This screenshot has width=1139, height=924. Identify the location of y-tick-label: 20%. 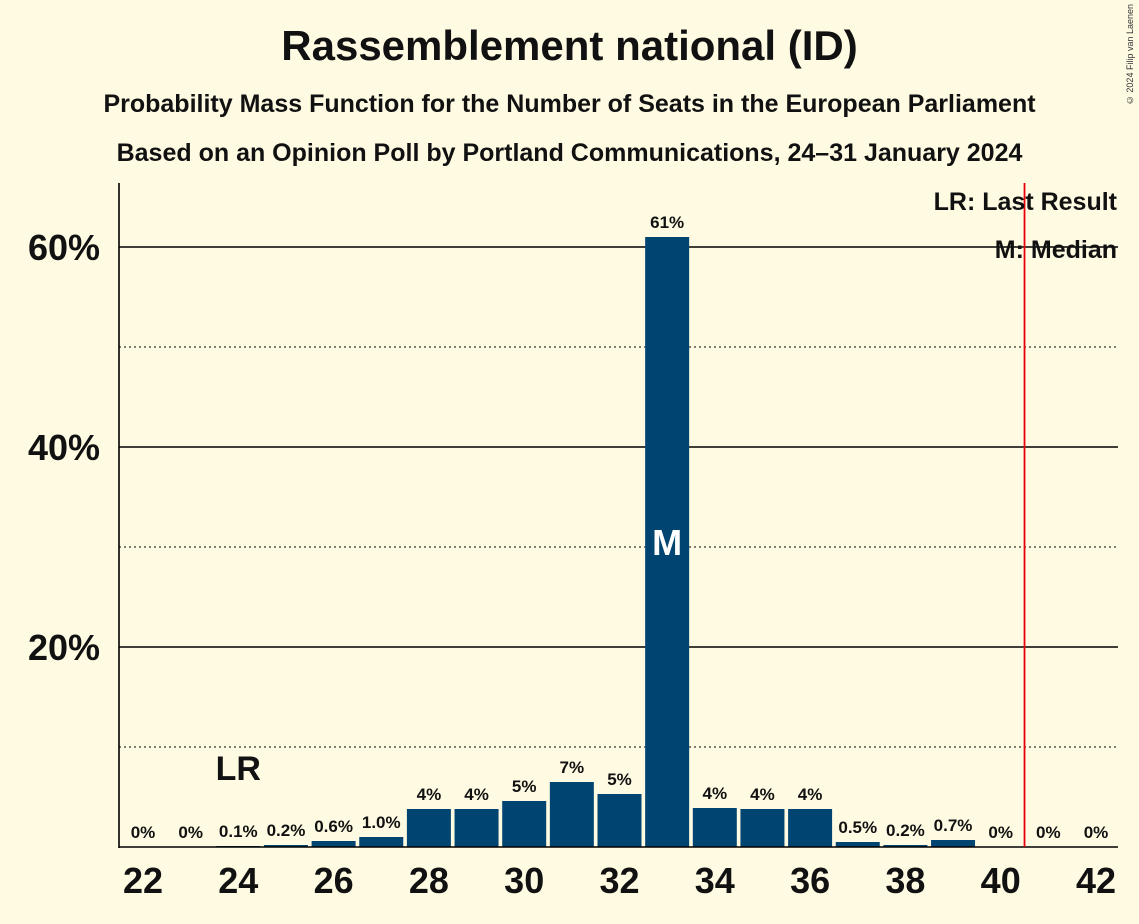
(64, 647).